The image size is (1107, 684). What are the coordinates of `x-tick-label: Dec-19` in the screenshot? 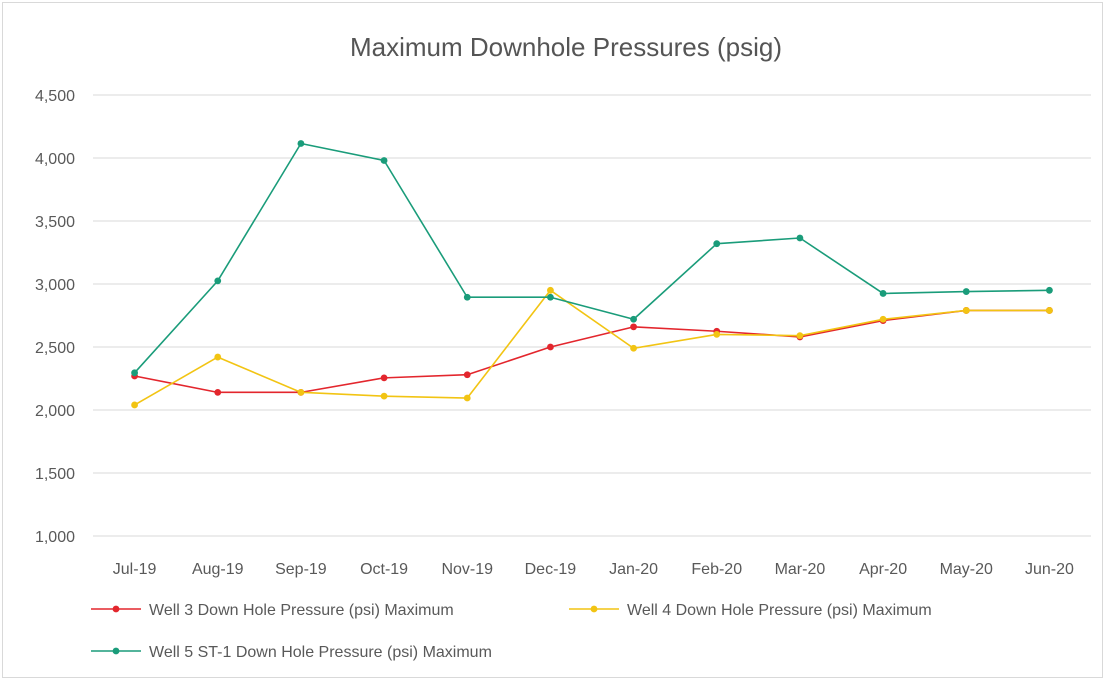 It's located at (551, 569).